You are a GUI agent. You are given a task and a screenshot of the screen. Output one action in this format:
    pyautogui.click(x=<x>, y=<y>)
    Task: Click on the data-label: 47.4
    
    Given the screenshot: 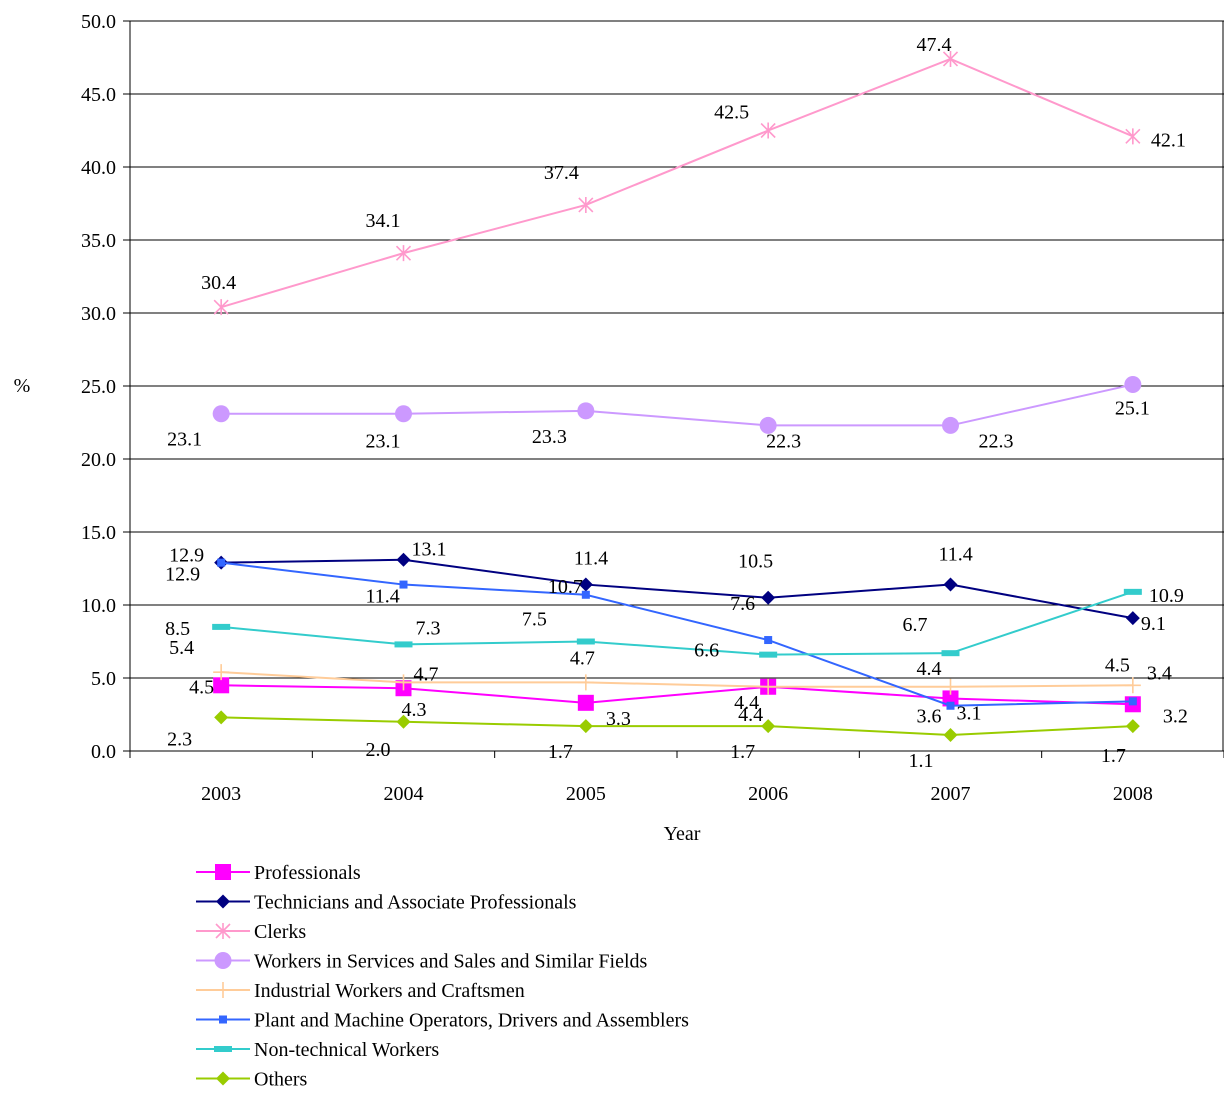 What is the action you would take?
    pyautogui.click(x=934, y=45)
    